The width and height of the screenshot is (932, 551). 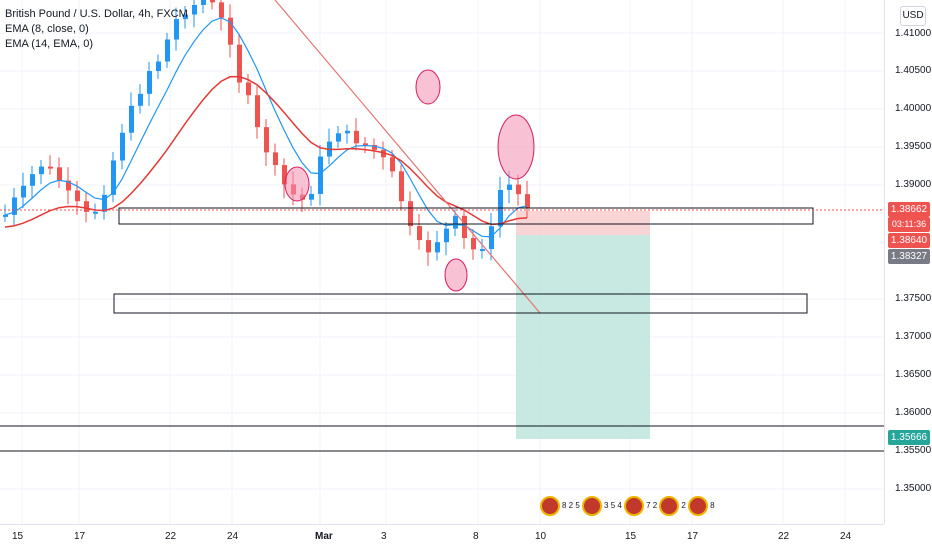 What do you see at coordinates (583, 223) in the screenshot?
I see `stop-loss-zone` at bounding box center [583, 223].